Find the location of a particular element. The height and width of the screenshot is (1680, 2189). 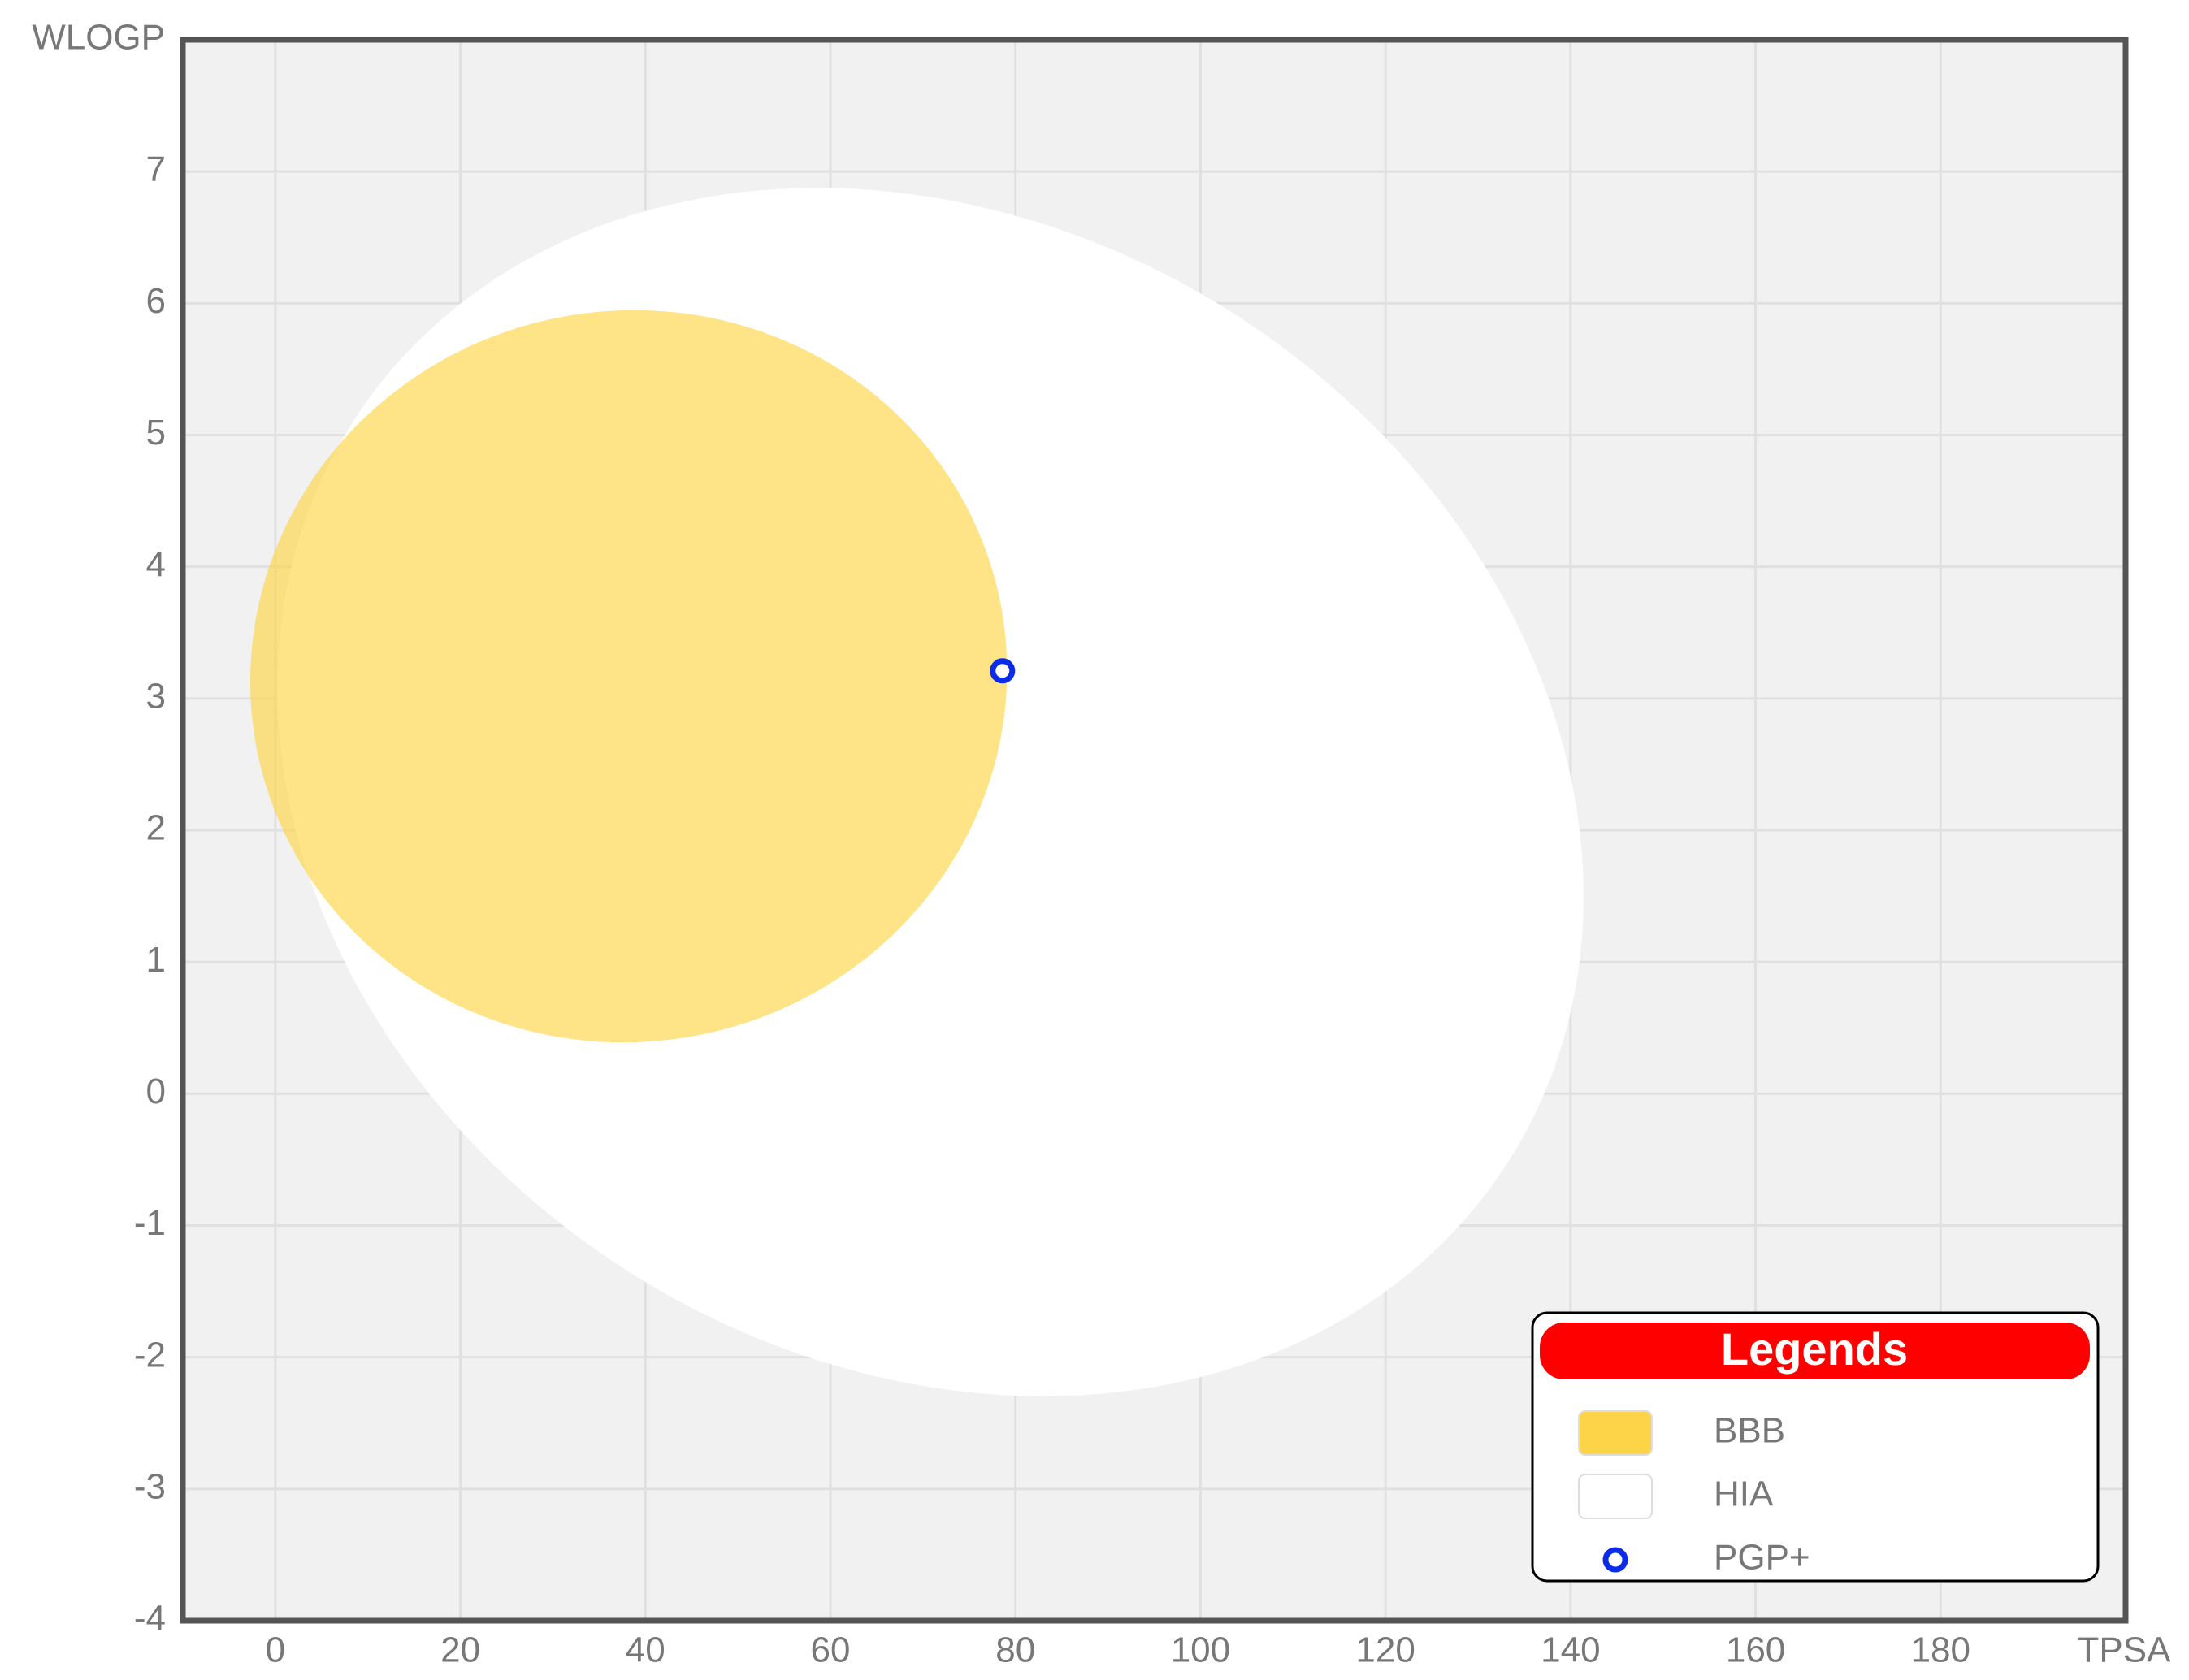

x-tick-label: 140 is located at coordinates (1570, 1650).